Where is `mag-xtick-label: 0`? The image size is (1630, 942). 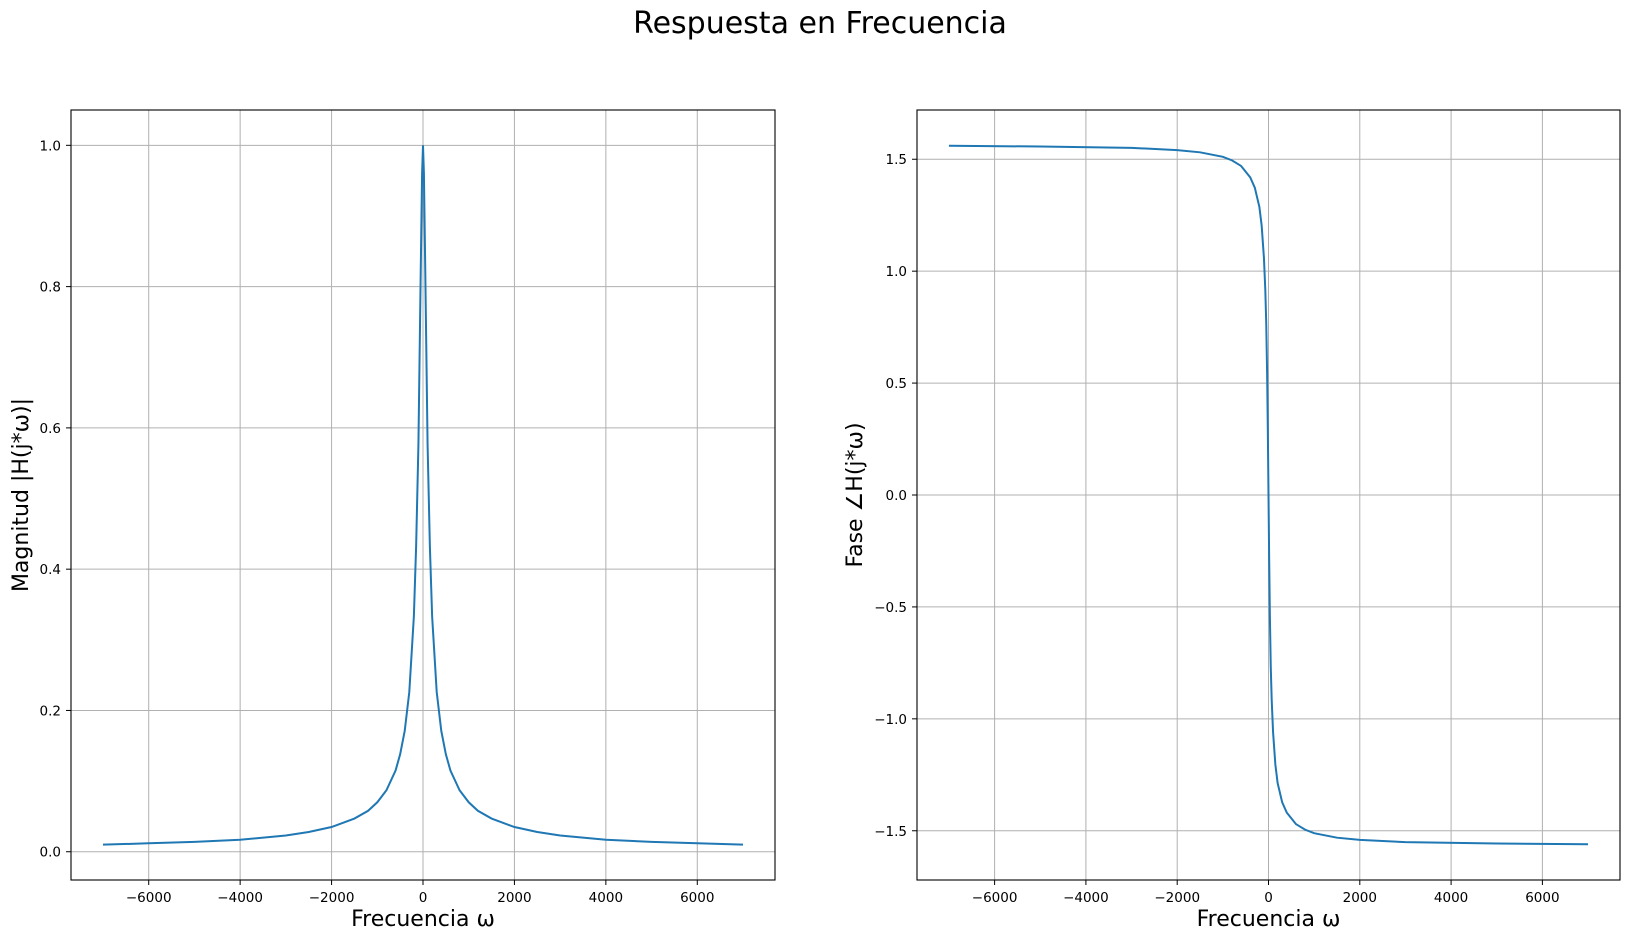 mag-xtick-label: 0 is located at coordinates (423, 898).